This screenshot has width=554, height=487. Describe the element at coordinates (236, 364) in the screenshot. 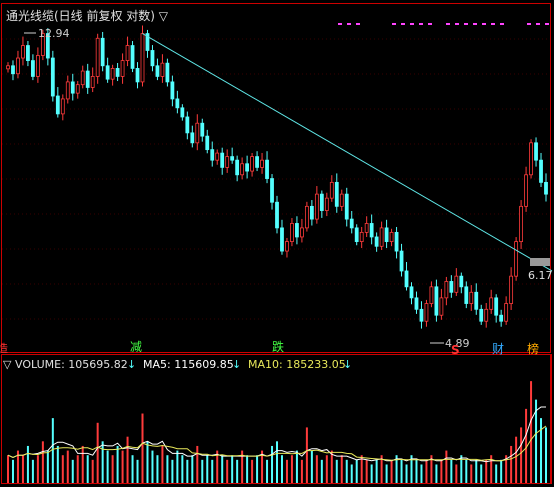

I see `ma5-arrow-icon: ↓` at that location.